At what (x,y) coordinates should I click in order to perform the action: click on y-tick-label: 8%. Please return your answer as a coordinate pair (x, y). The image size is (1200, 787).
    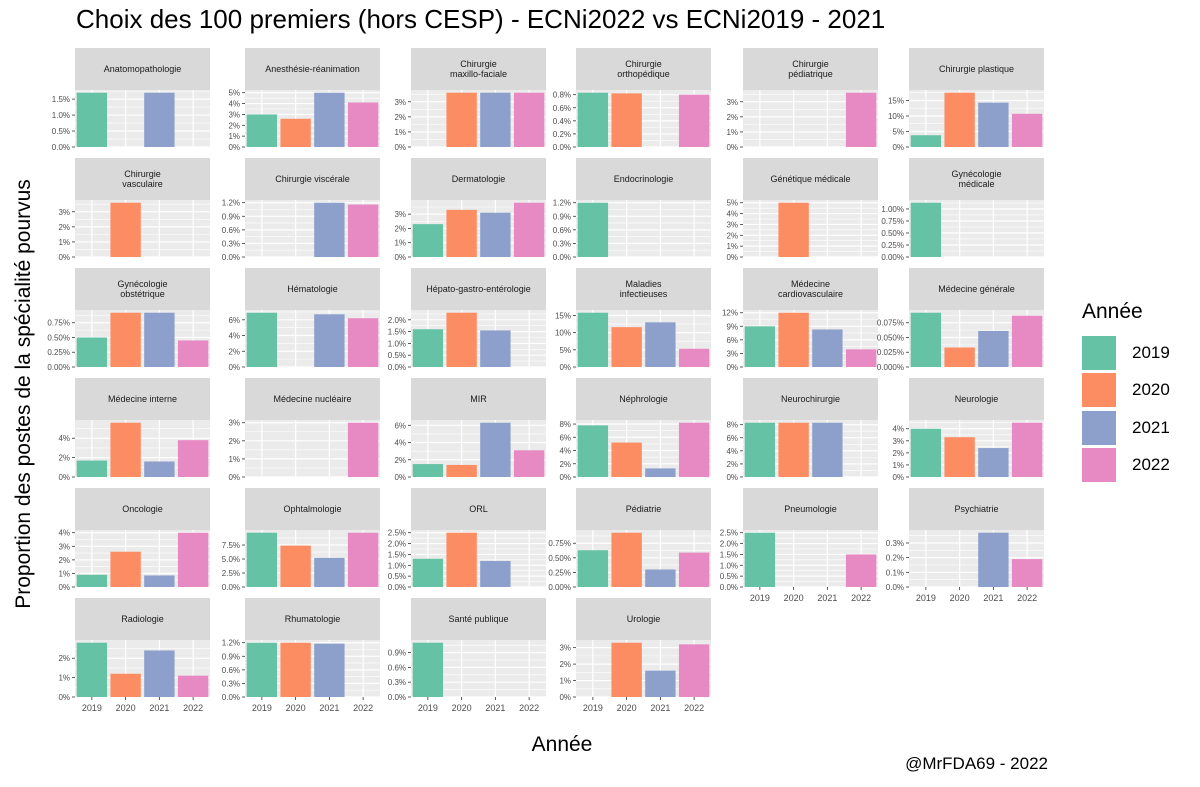
    Looking at the image, I should click on (565, 424).